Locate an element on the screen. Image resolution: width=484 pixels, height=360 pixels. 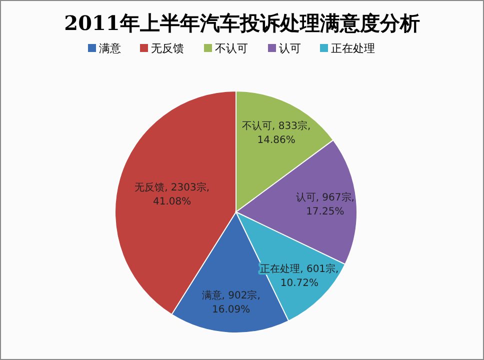
data-label: 认可, 967宗, 17.25% is located at coordinates (325, 205).